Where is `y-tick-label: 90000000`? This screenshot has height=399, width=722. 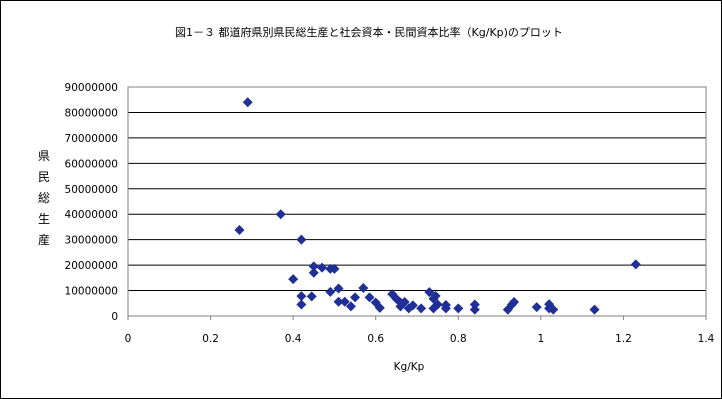 y-tick-label: 90000000 is located at coordinates (91, 88).